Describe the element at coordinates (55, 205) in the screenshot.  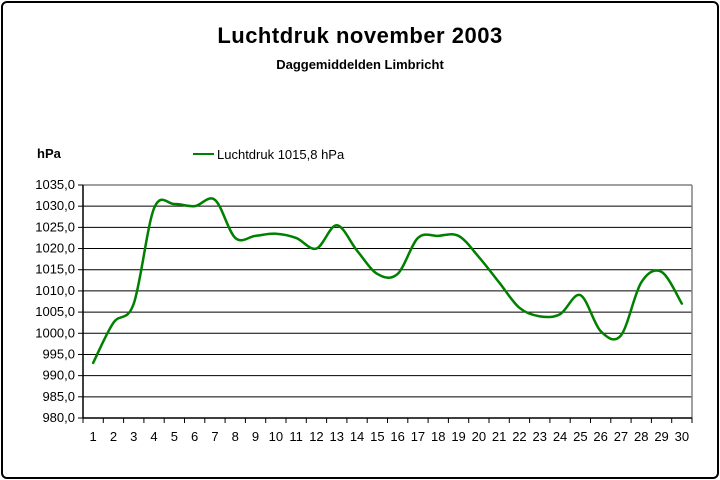
I see `y-axis-tick-label: 1030,0` at that location.